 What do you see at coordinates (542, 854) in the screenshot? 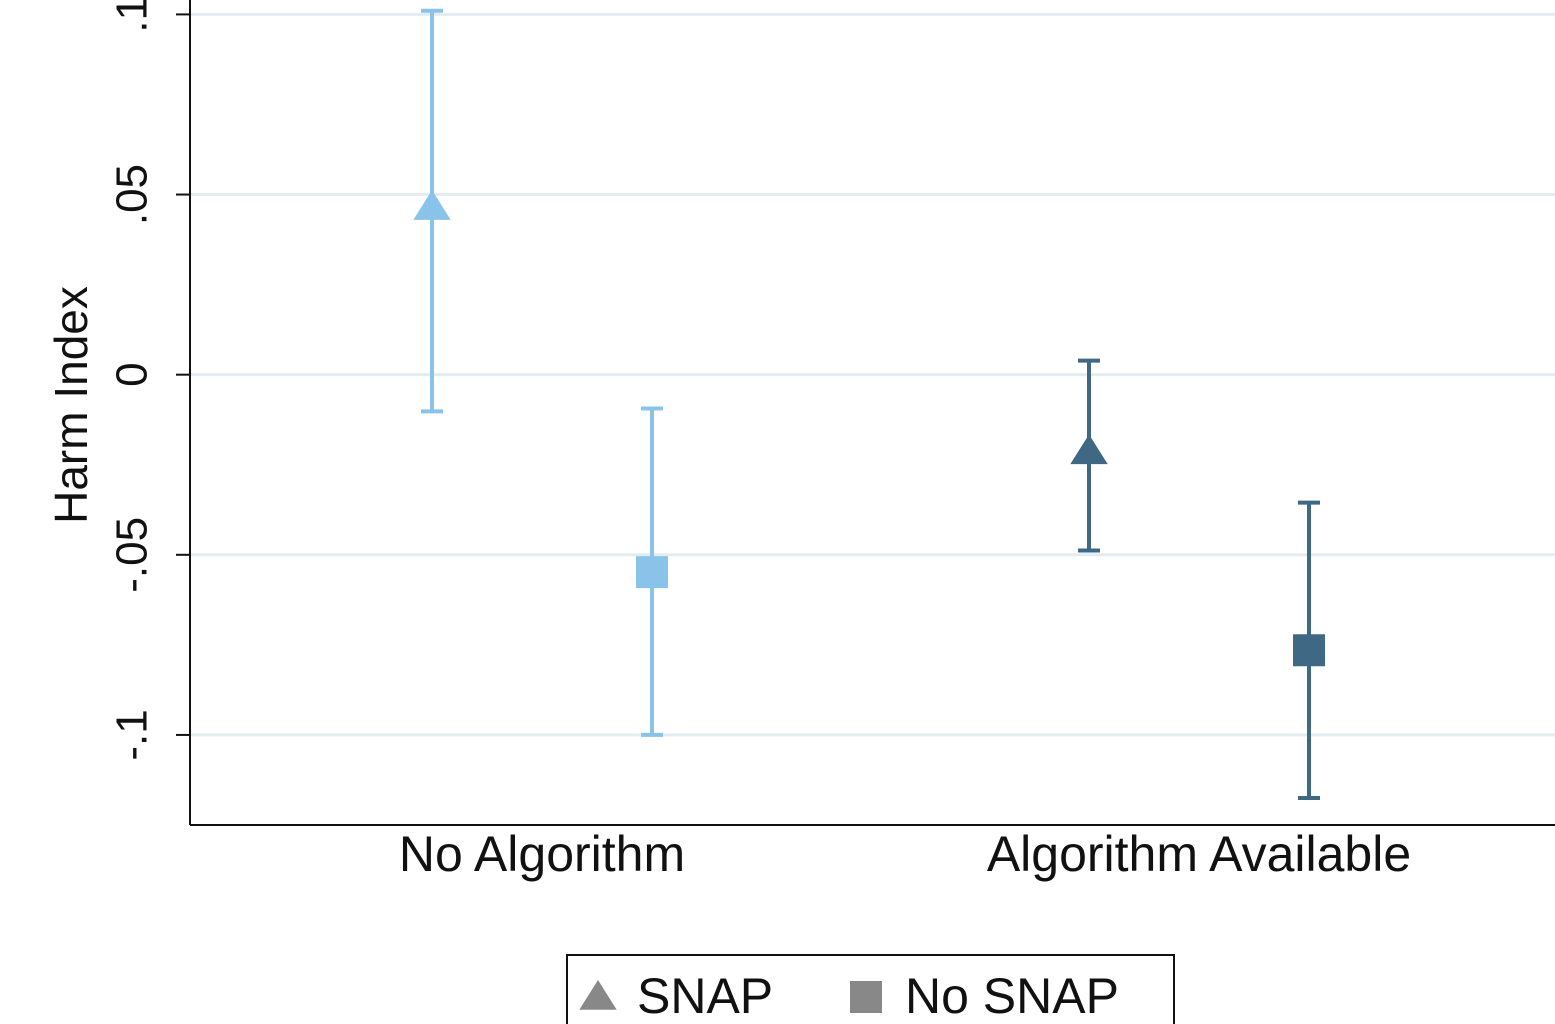
I see `x-tick-label: No Algorithm` at bounding box center [542, 854].